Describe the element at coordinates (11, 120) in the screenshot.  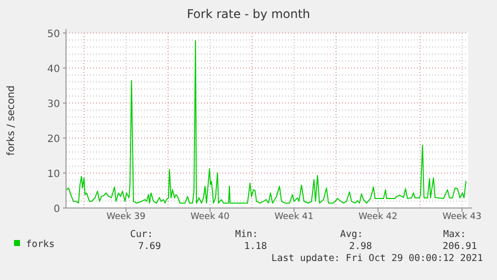
I see `y-axis-title: forks / second` at that location.